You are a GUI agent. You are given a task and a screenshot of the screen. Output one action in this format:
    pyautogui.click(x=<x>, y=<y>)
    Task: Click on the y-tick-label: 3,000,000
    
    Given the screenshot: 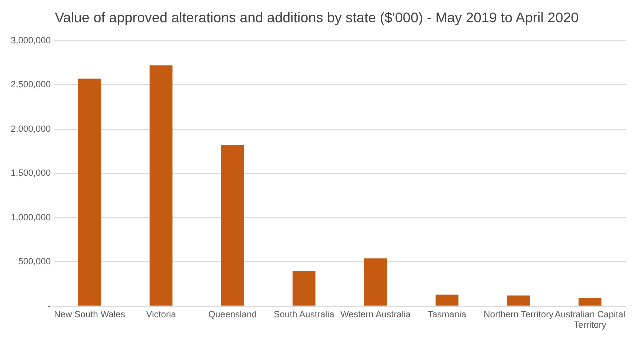 What is the action you would take?
    pyautogui.click(x=31, y=40)
    